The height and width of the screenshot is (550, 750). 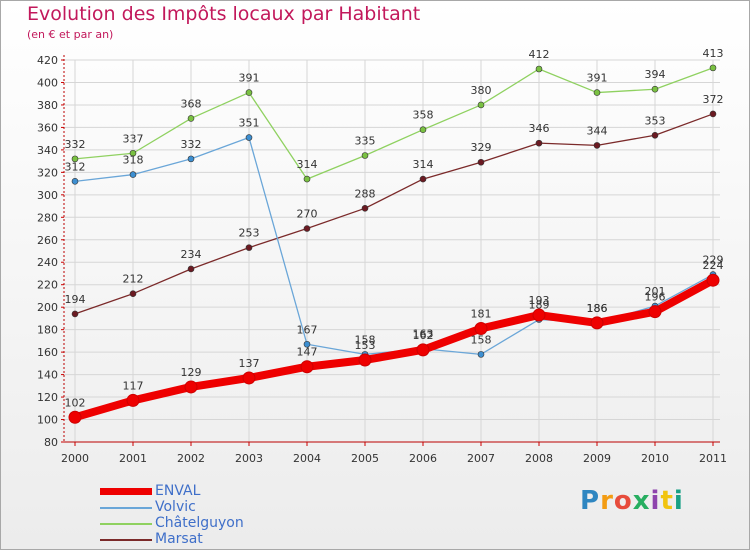 I want to click on data-label-marsat: 194, so click(x=75, y=299).